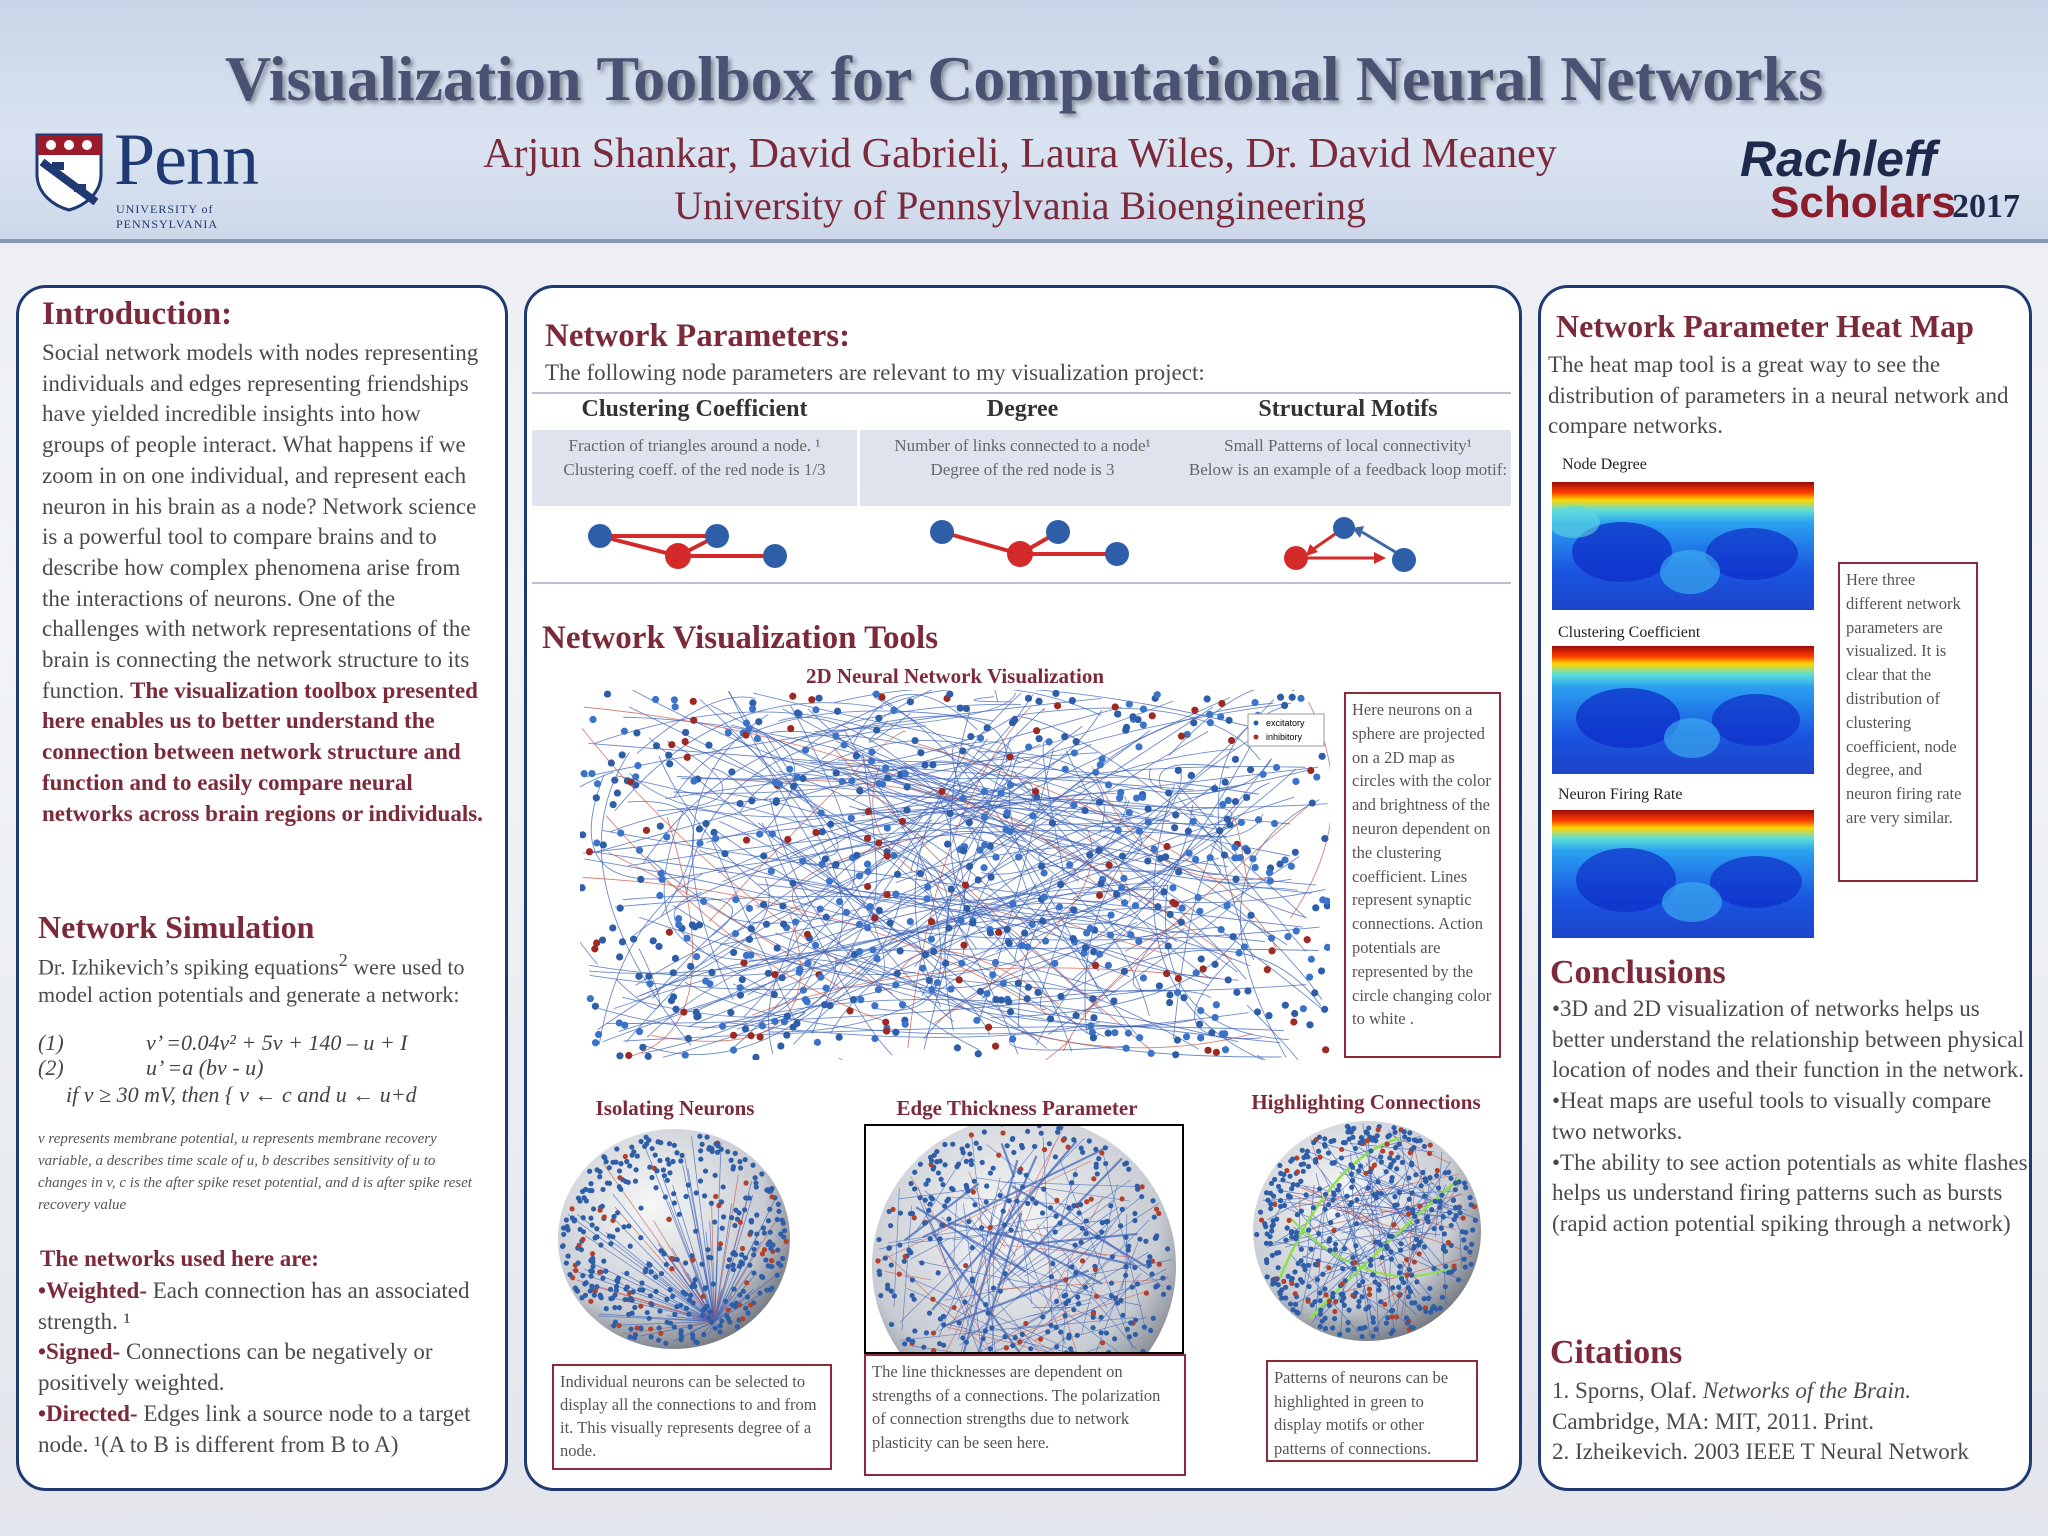  What do you see at coordinates (1021, 393) in the screenshot?
I see `params-top-rule` at bounding box center [1021, 393].